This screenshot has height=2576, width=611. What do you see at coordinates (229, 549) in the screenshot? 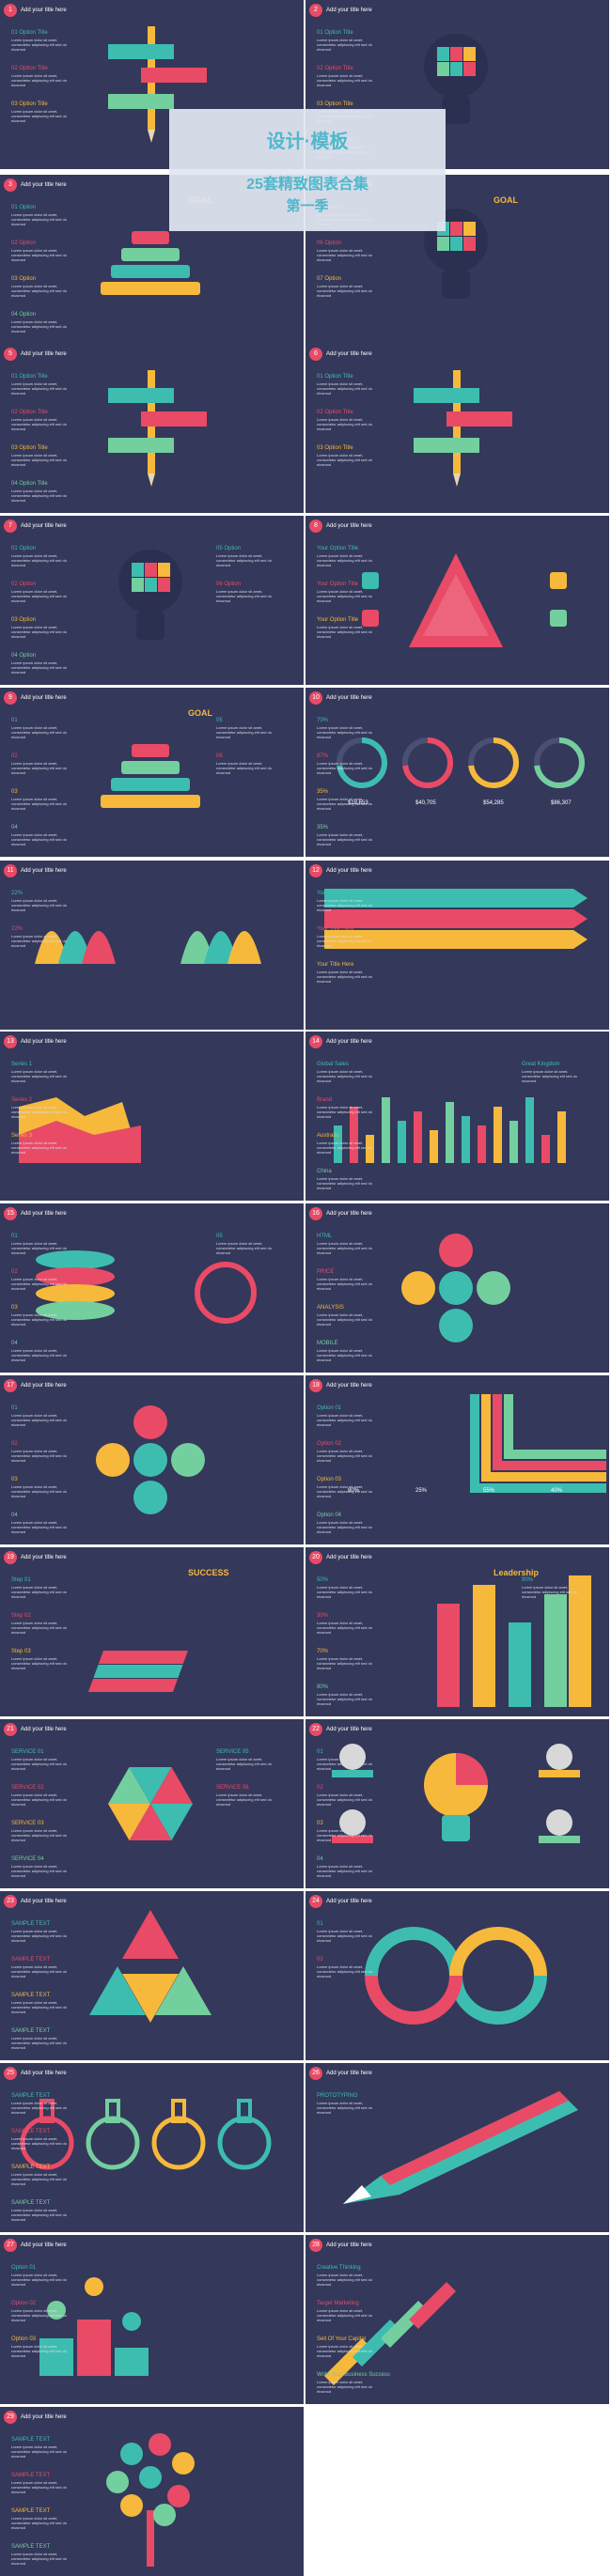
I see `slide-label: 05 Option` at bounding box center [229, 549].